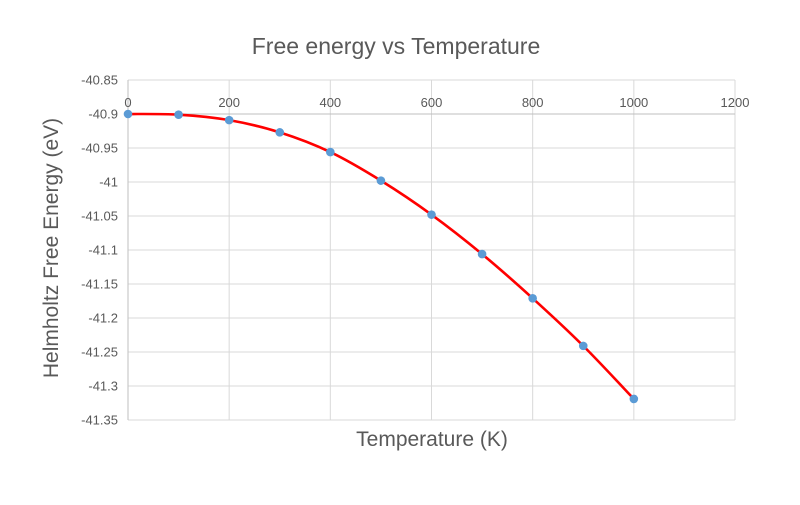 The image size is (800, 505). I want to click on y-tick-label: -41.1, so click(103, 250).